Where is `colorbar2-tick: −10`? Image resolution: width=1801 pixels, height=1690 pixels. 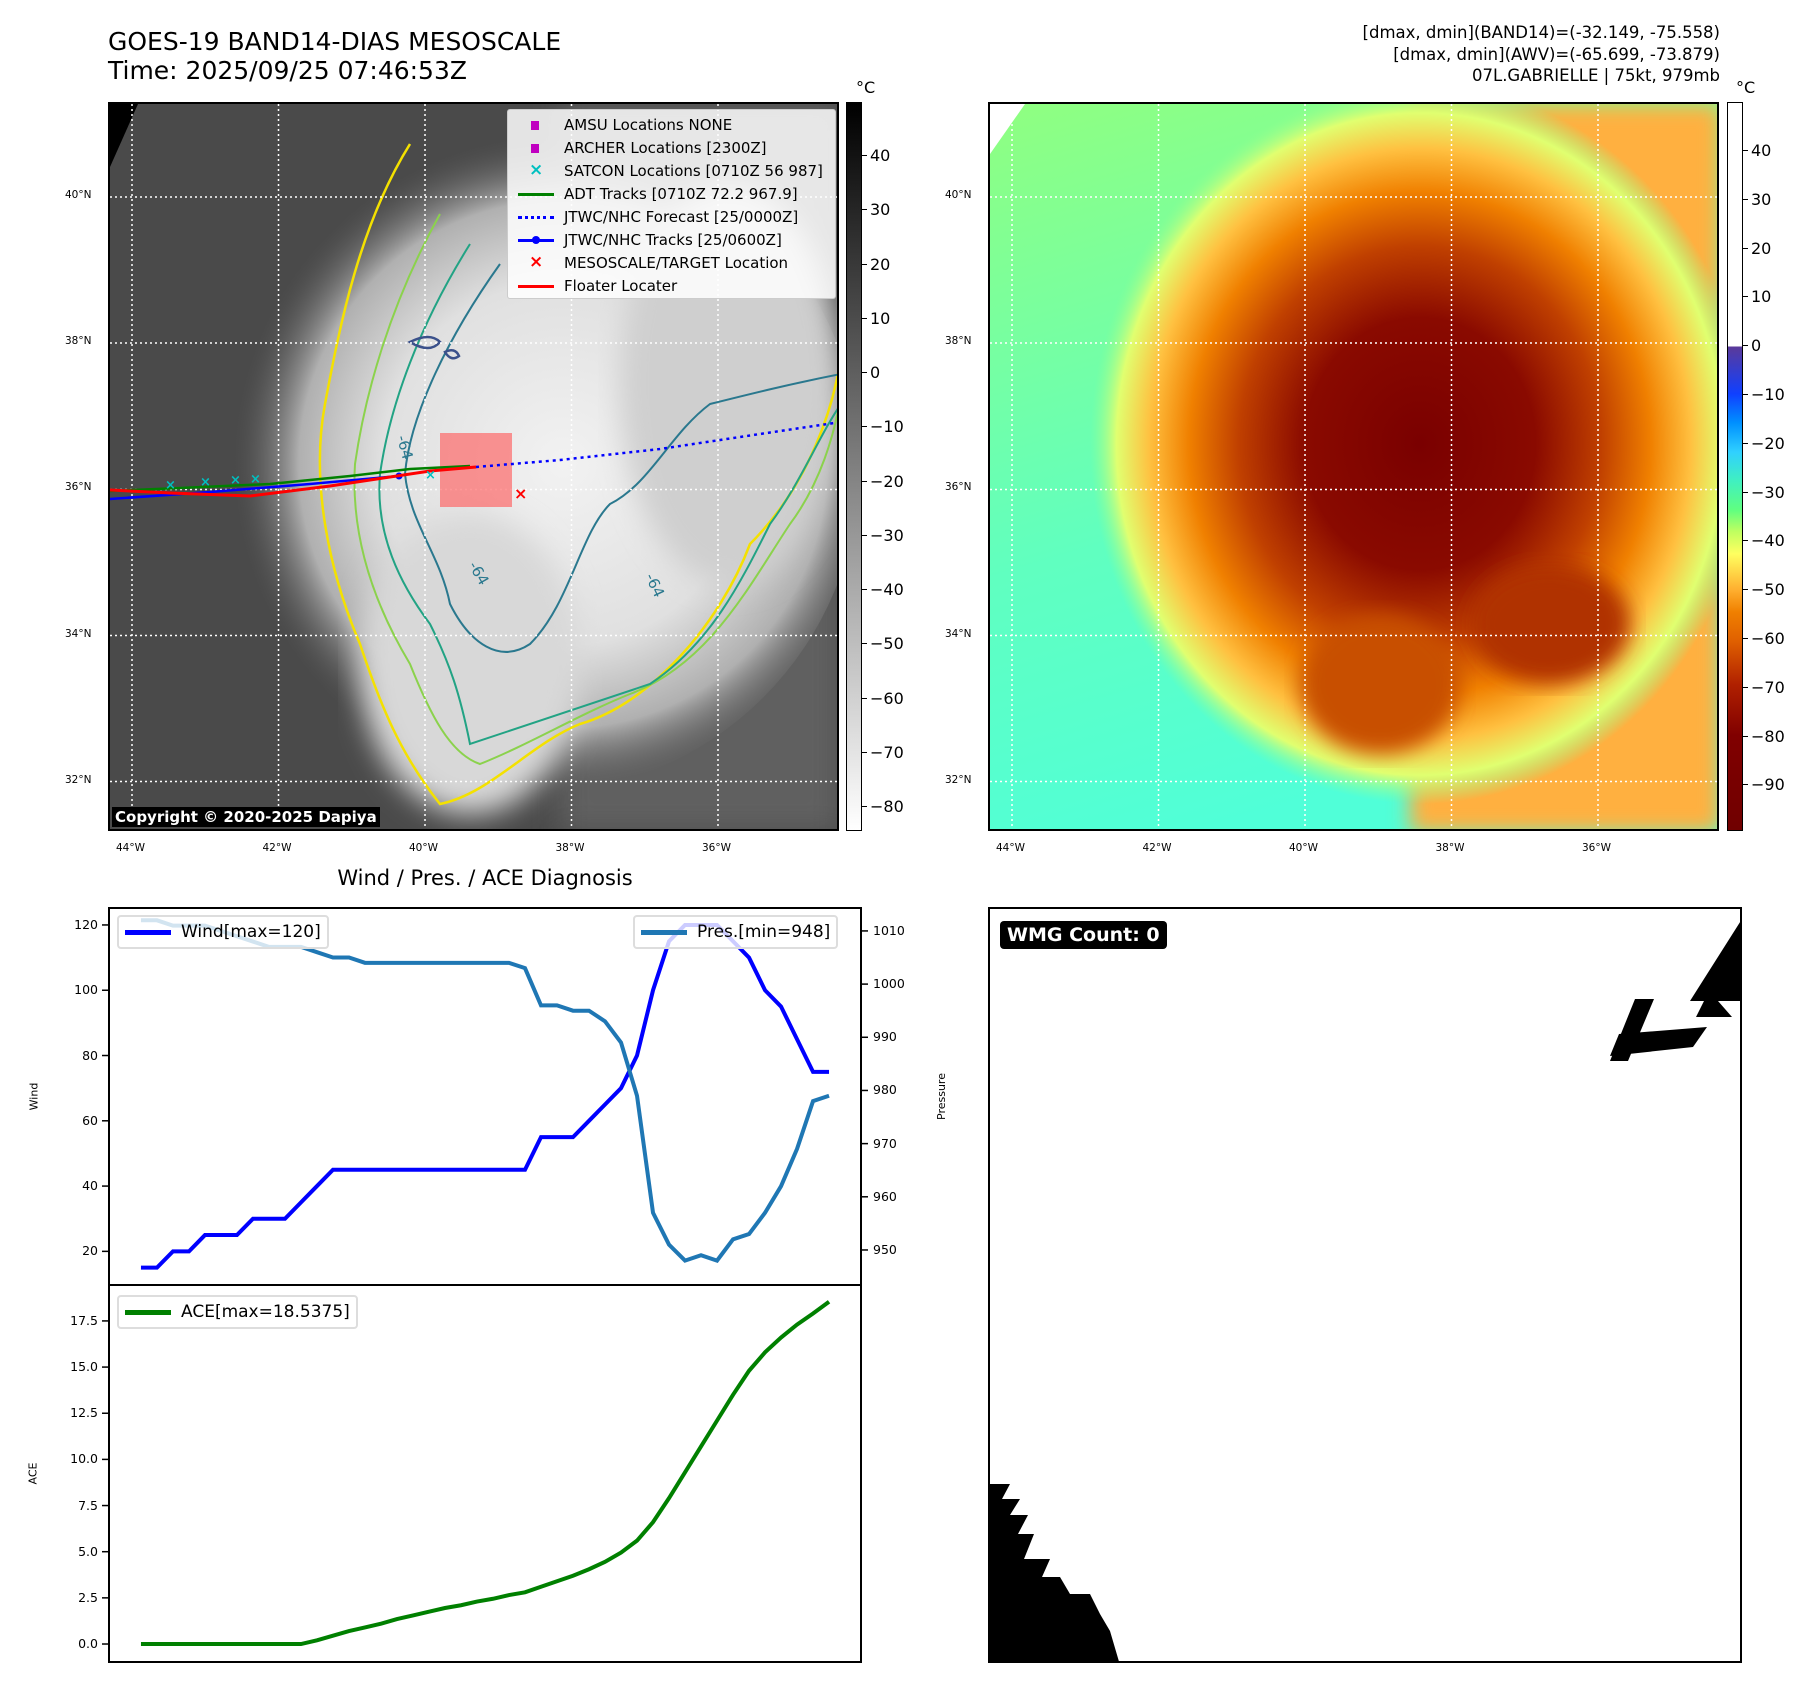 colorbar2-tick: −10 is located at coordinates (1764, 394).